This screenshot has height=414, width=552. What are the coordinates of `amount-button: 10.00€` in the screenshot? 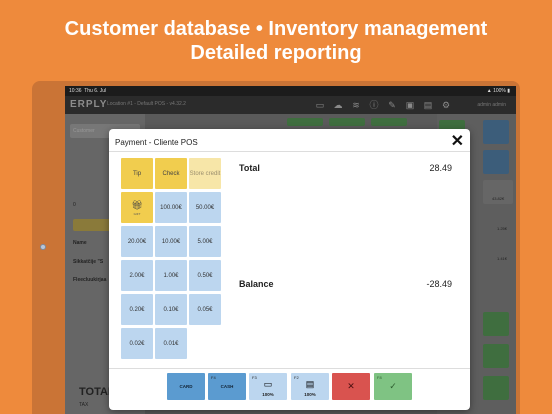 It's located at (171, 241).